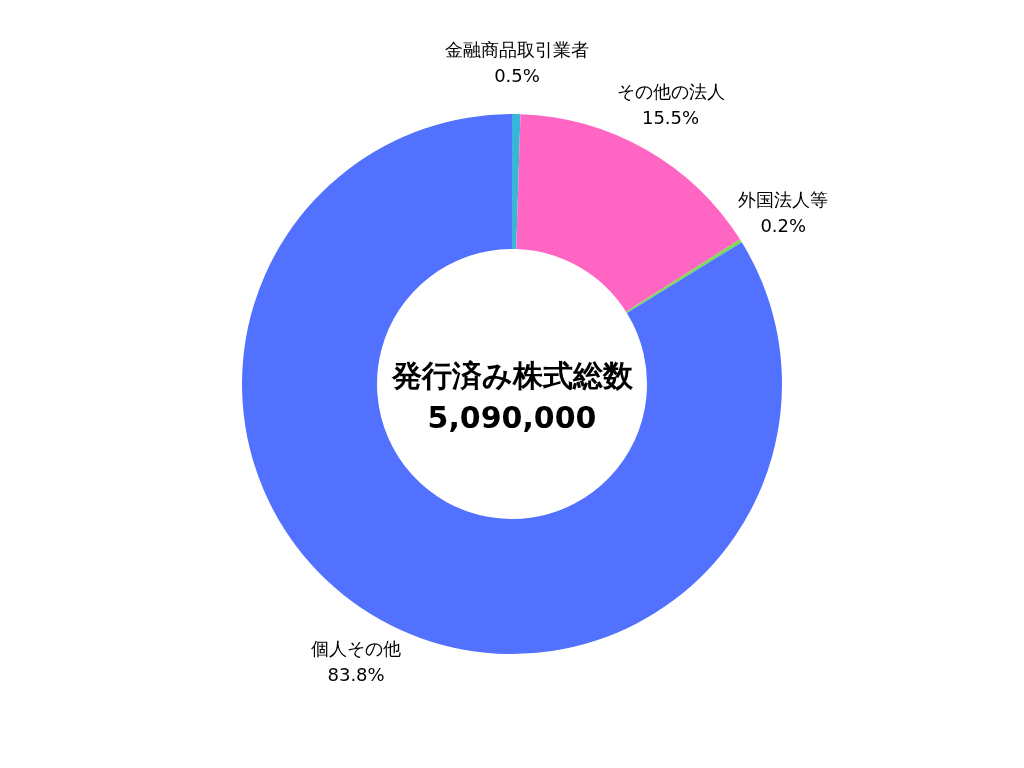 The height and width of the screenshot is (768, 1024). I want to click on data-label: 0.5%, so click(517, 75).